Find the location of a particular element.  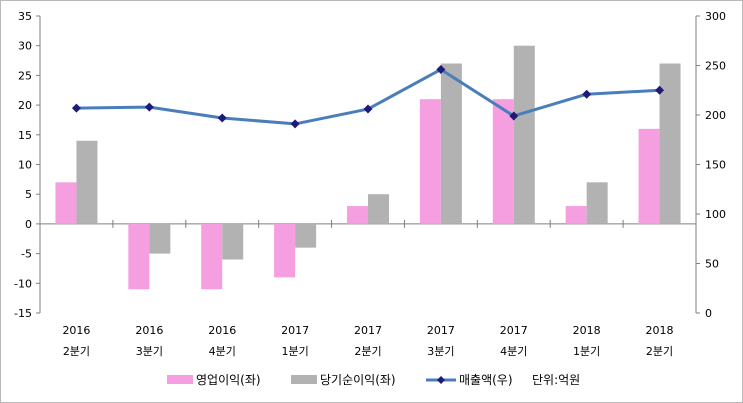

legend-swatch-operating-profit is located at coordinates (180, 379).